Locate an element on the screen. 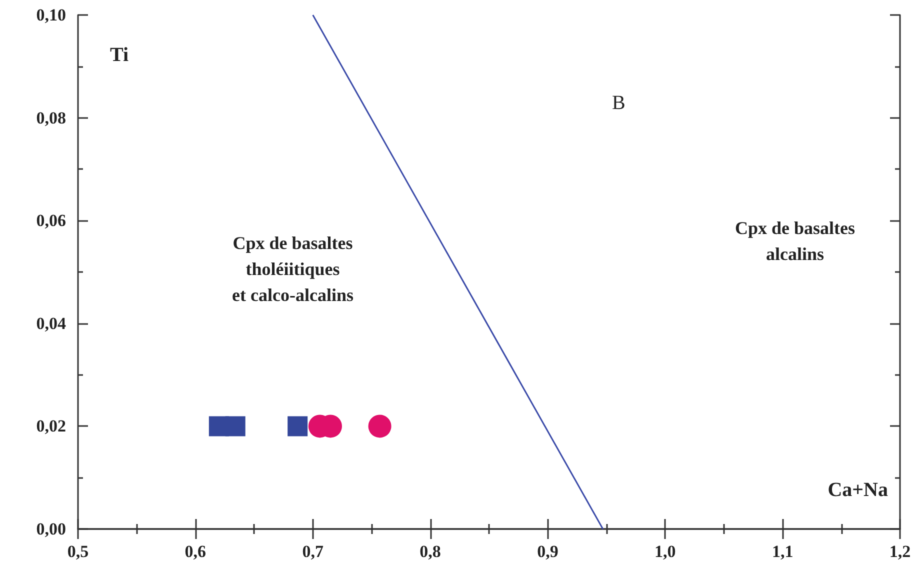 The height and width of the screenshot is (574, 918). x-tick-label: 1,0 is located at coordinates (665, 551).